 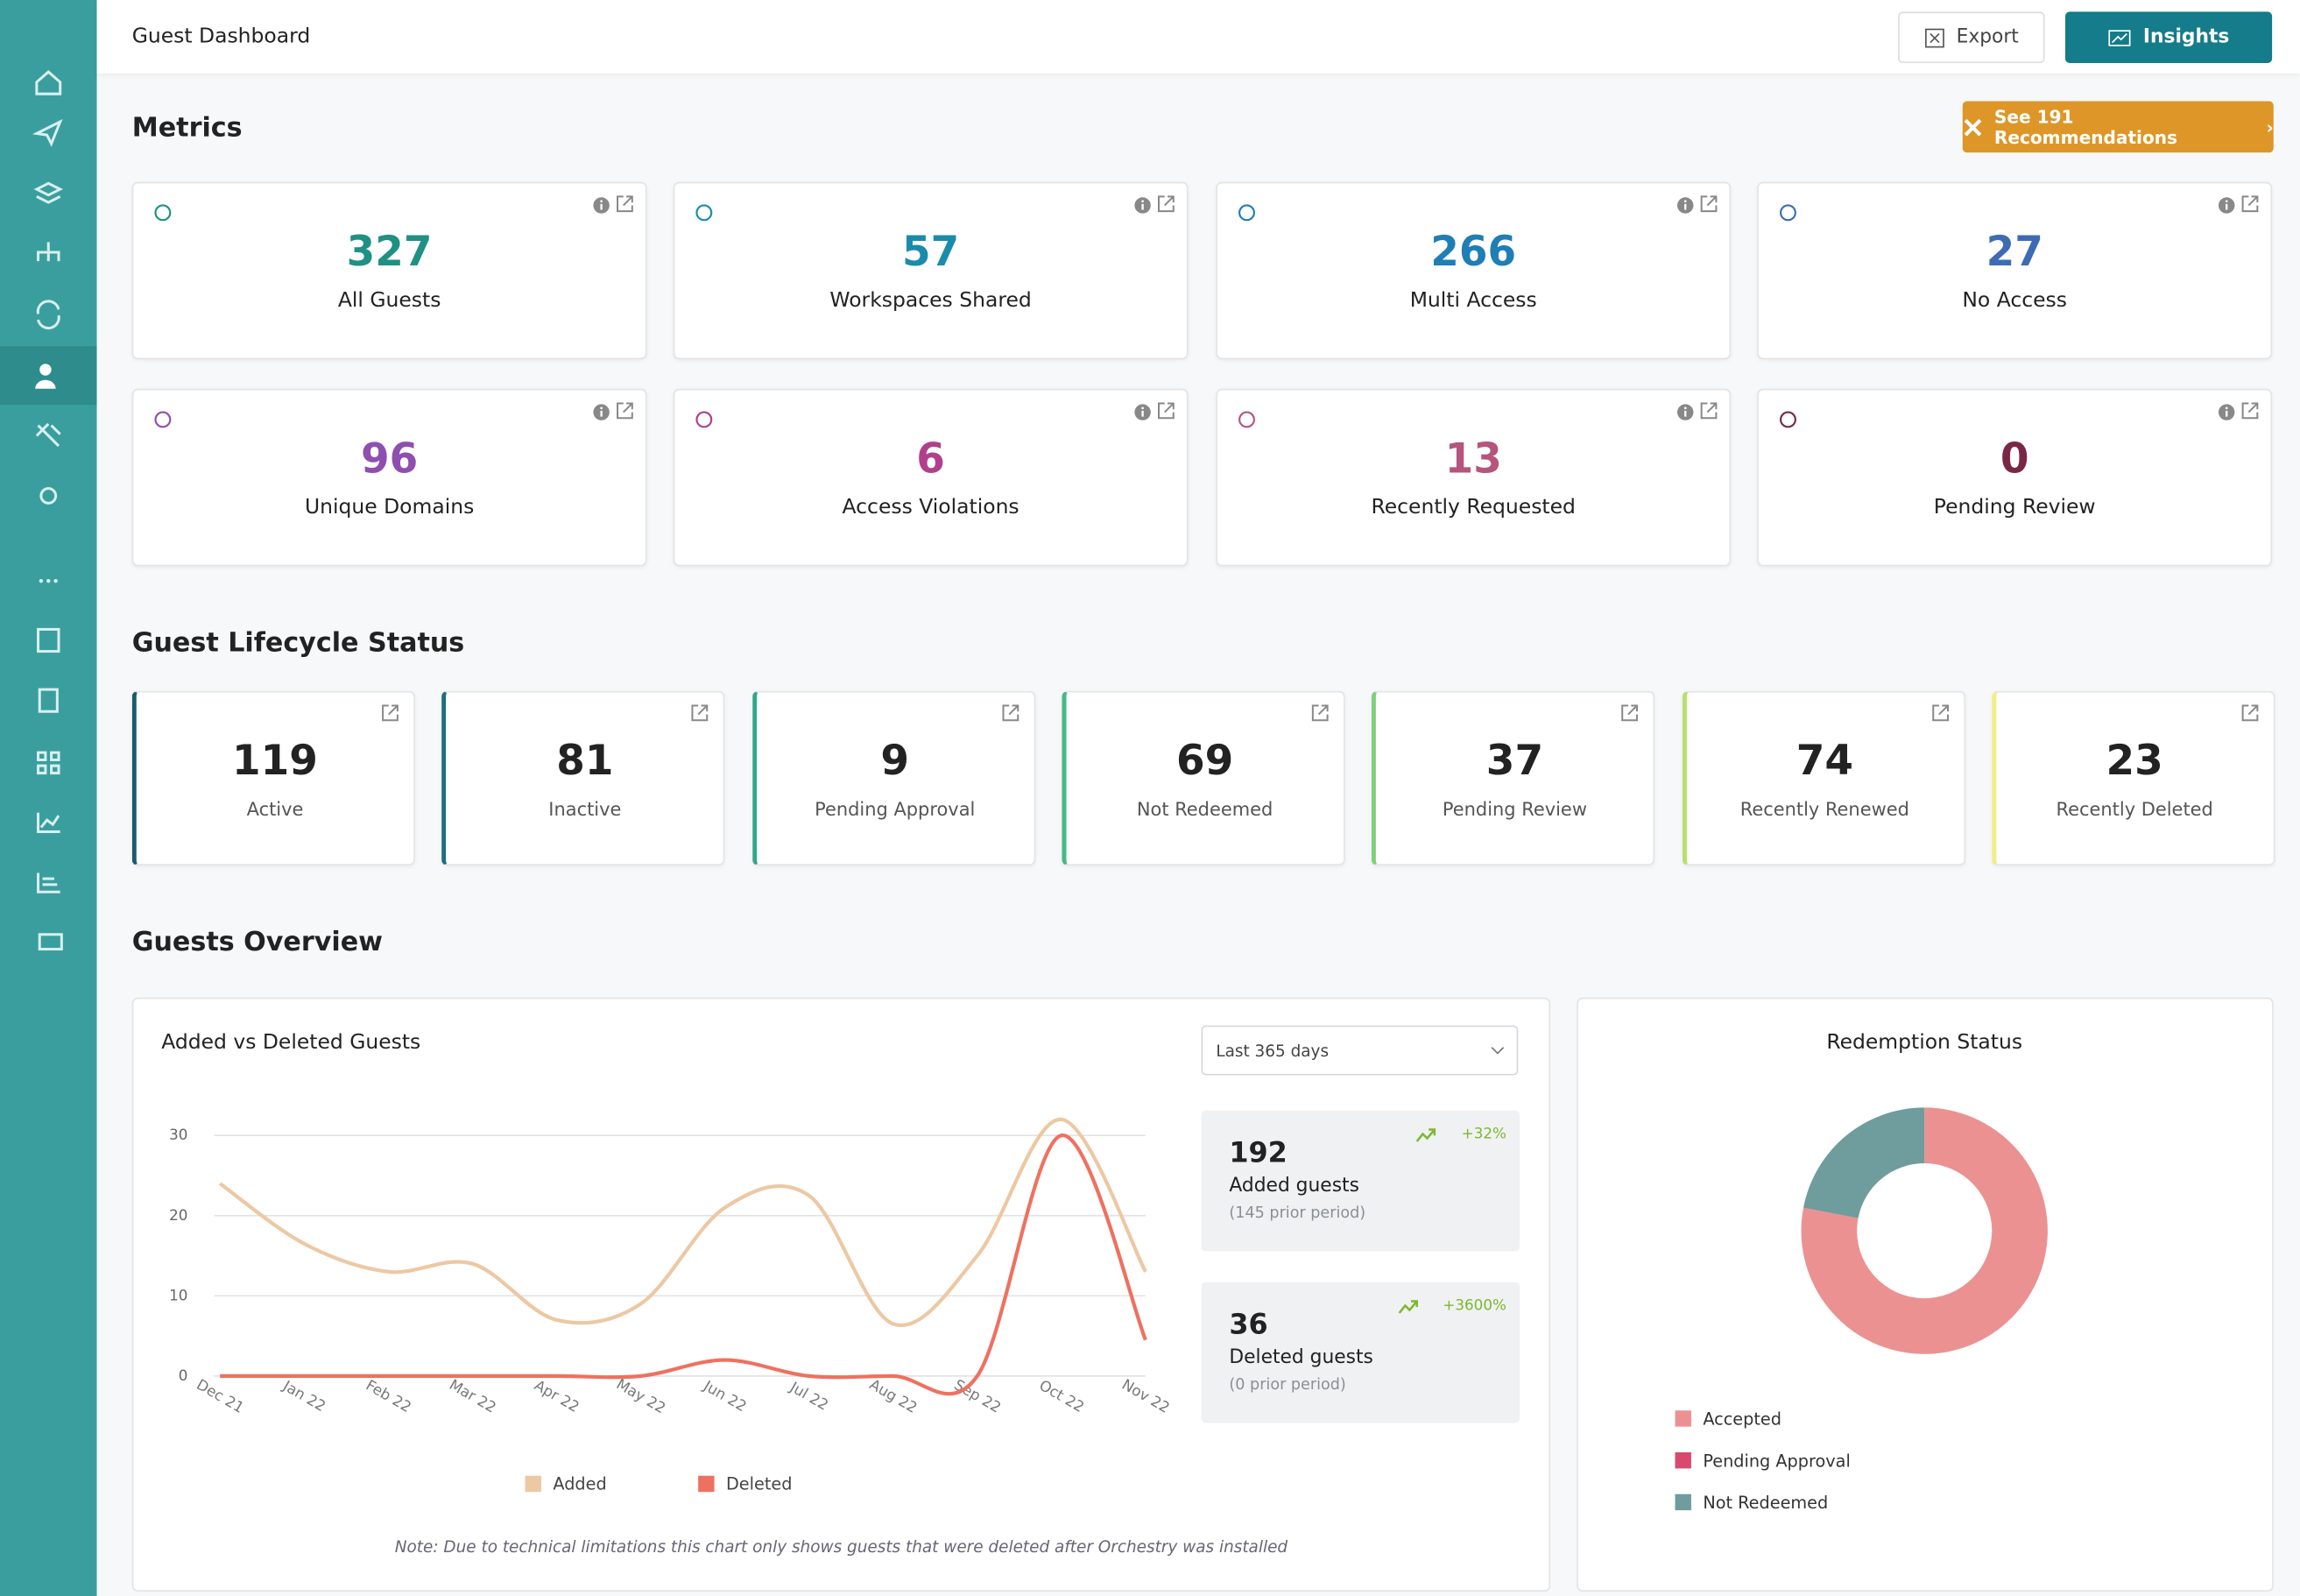 What do you see at coordinates (1513, 778) in the screenshot?
I see `lifecycle-card: 37 Pending Review` at bounding box center [1513, 778].